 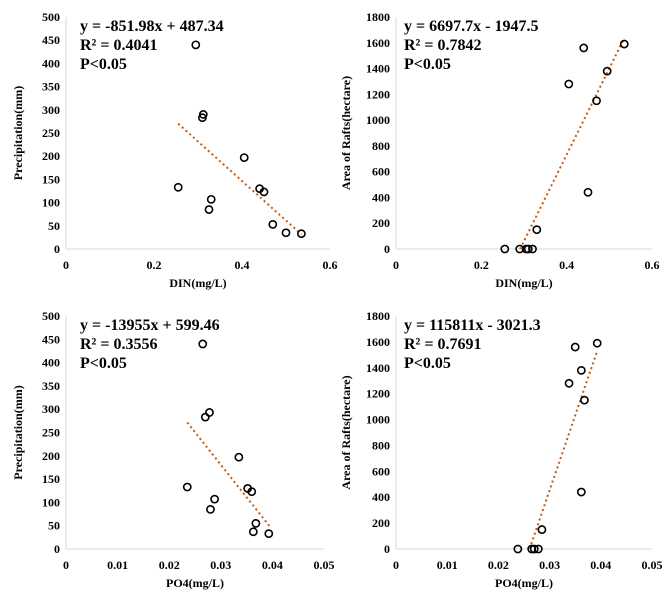 I want to click on r-squared-label: R² = 0.7842, so click(x=442, y=45).